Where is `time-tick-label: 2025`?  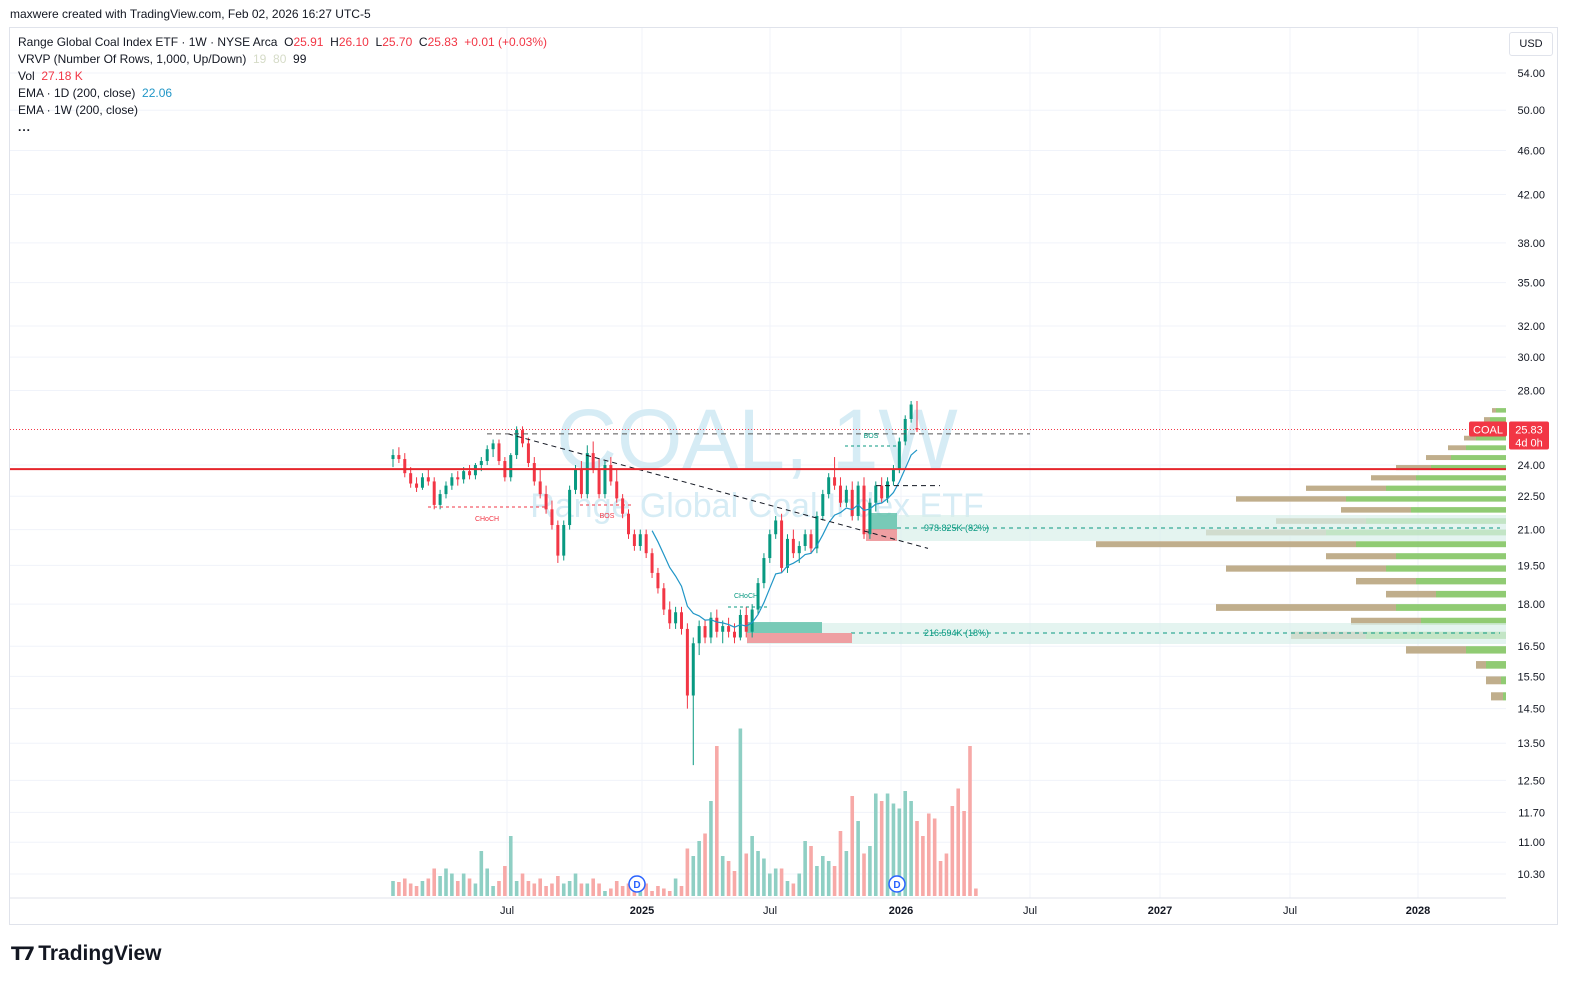
time-tick-label: 2025 is located at coordinates (642, 911).